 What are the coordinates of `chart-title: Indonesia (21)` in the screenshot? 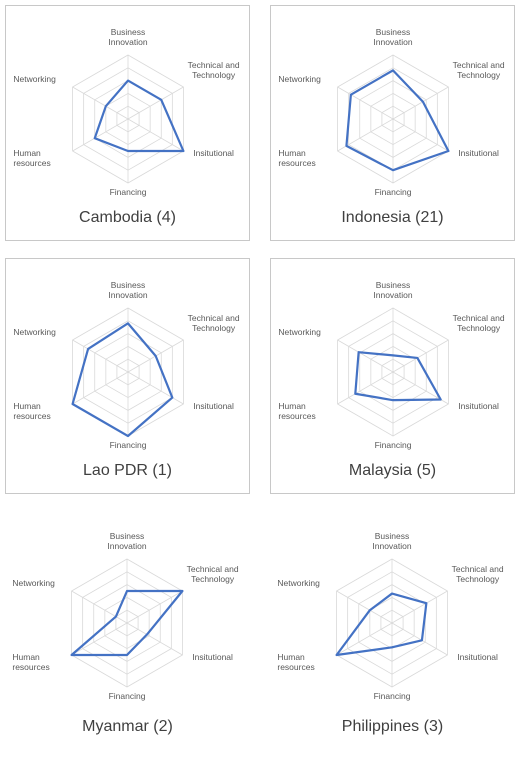 It's located at (392, 217).